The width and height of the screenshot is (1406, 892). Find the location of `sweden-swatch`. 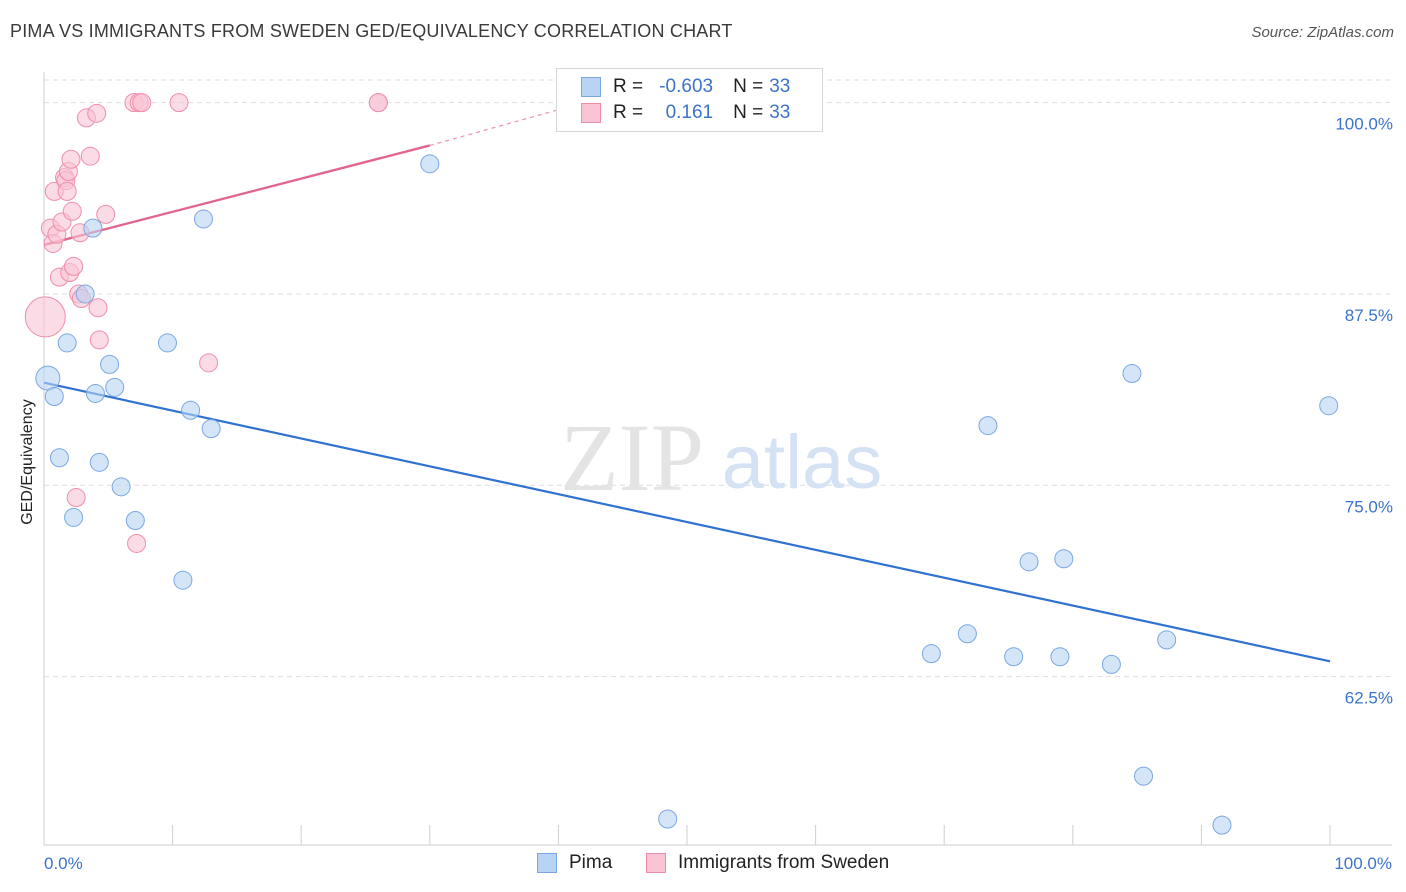

sweden-swatch is located at coordinates (591, 113).